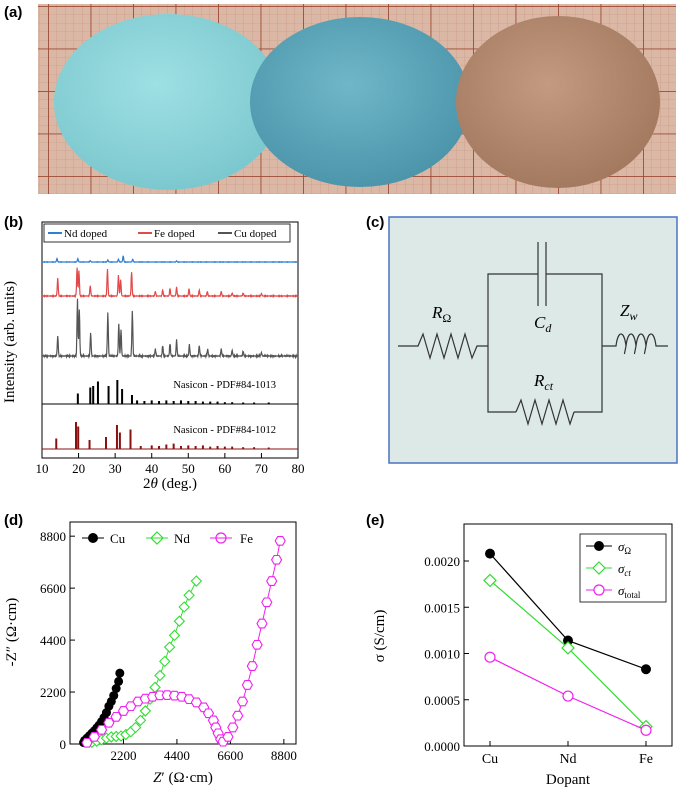 The image size is (682, 792). What do you see at coordinates (177, 755) in the screenshot?
I see `nyquist-xtick-label: 4400` at bounding box center [177, 755].